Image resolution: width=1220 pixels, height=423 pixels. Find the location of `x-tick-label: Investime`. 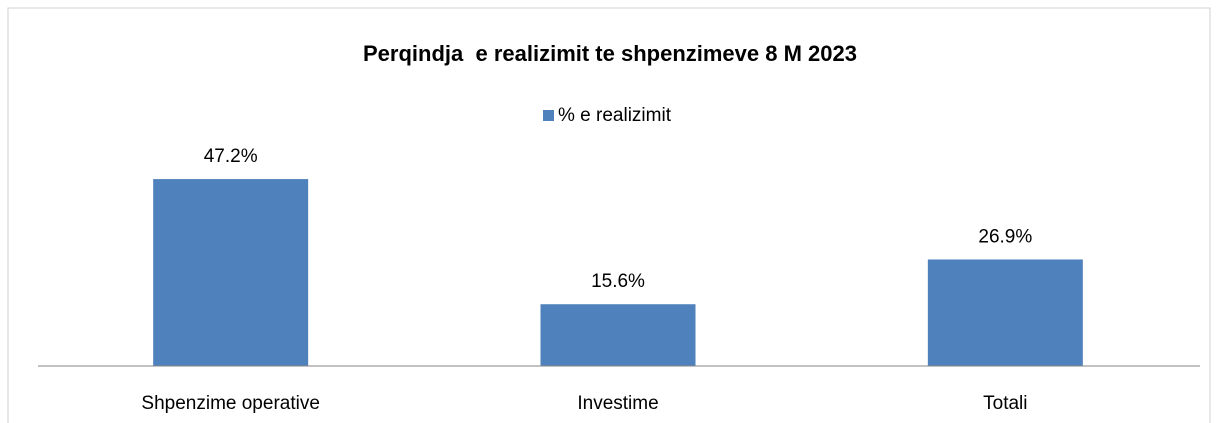

x-tick-label: Investime is located at coordinates (617, 403).